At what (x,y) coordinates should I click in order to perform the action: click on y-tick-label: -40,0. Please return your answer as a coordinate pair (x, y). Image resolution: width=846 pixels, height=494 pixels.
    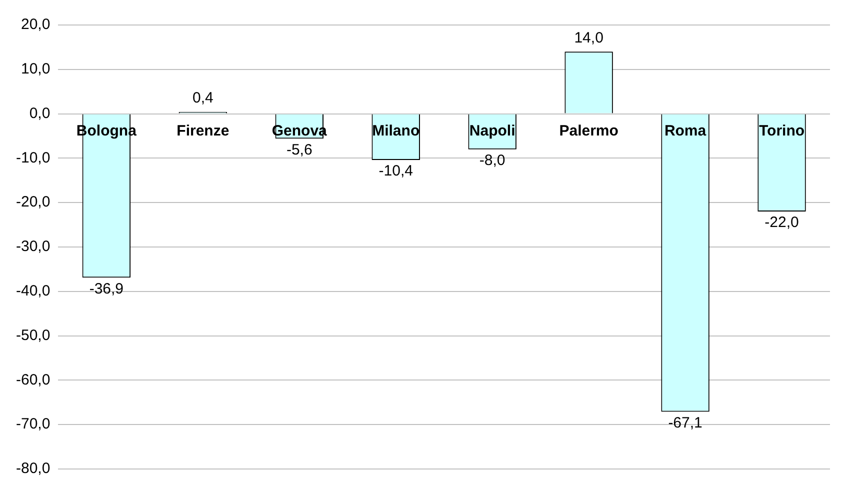
    Looking at the image, I should click on (33, 291).